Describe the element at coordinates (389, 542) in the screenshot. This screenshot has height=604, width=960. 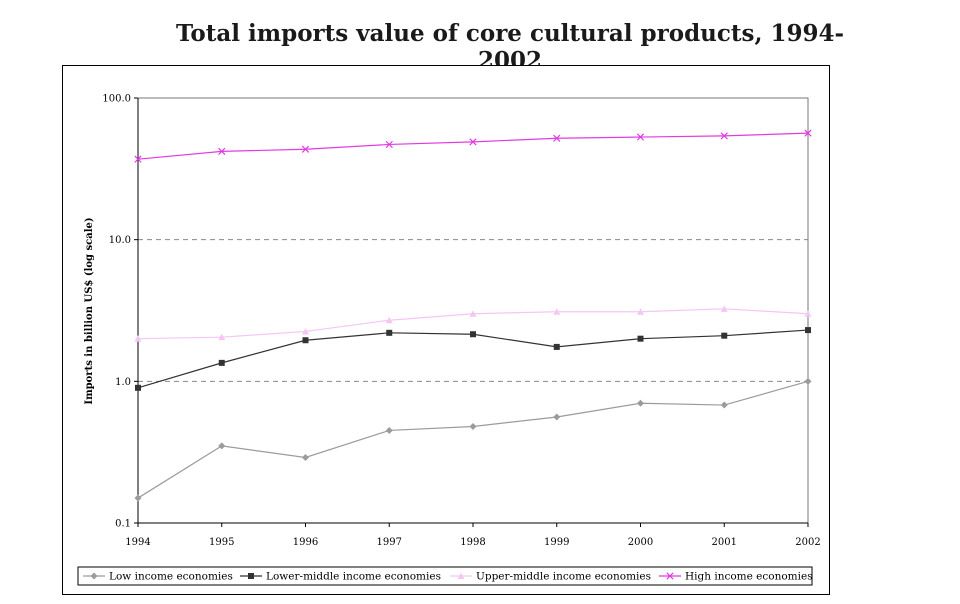
I see `x-tick-label: 1997` at that location.